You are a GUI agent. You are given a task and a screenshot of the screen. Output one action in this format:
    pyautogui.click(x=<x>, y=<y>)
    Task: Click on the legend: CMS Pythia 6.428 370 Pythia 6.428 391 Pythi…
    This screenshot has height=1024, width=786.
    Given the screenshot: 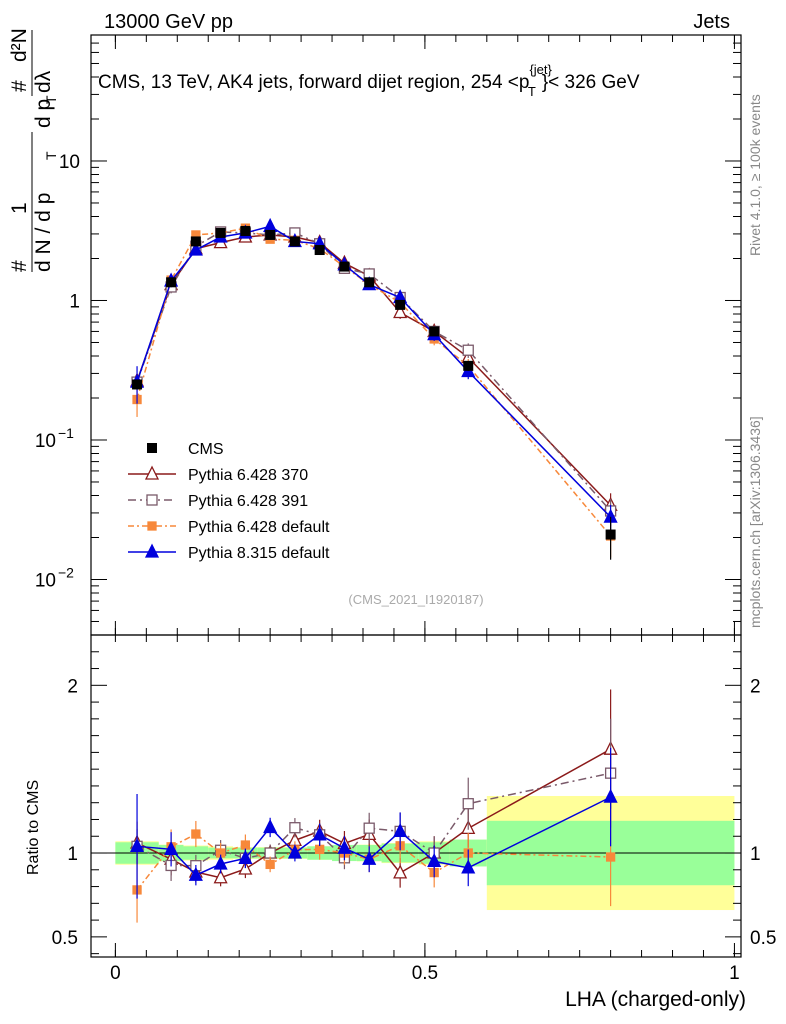 What is the action you would take?
    pyautogui.click(x=229, y=501)
    